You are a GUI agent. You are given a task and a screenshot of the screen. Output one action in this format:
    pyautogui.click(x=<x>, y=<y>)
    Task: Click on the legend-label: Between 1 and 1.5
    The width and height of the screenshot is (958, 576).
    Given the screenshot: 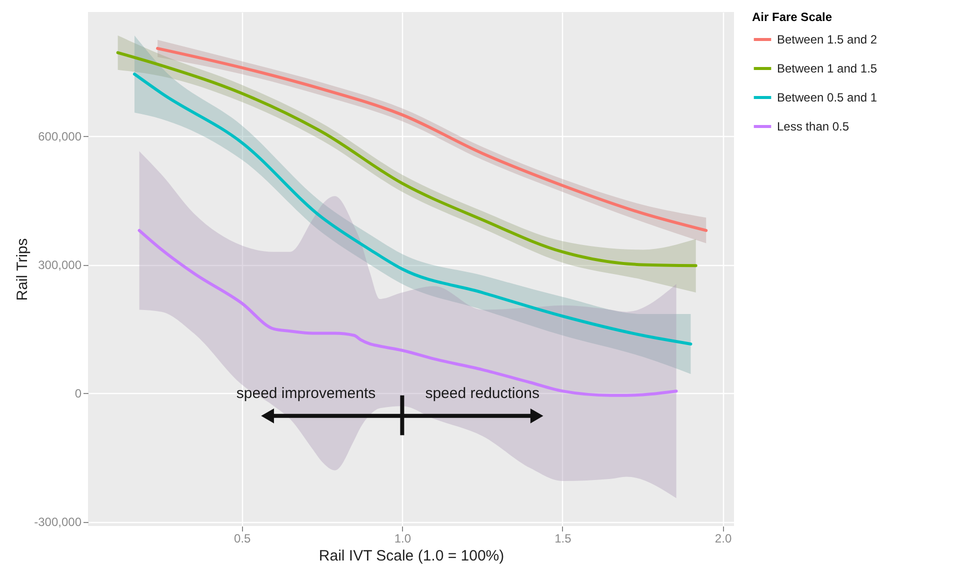 What is the action you would take?
    pyautogui.click(x=827, y=69)
    